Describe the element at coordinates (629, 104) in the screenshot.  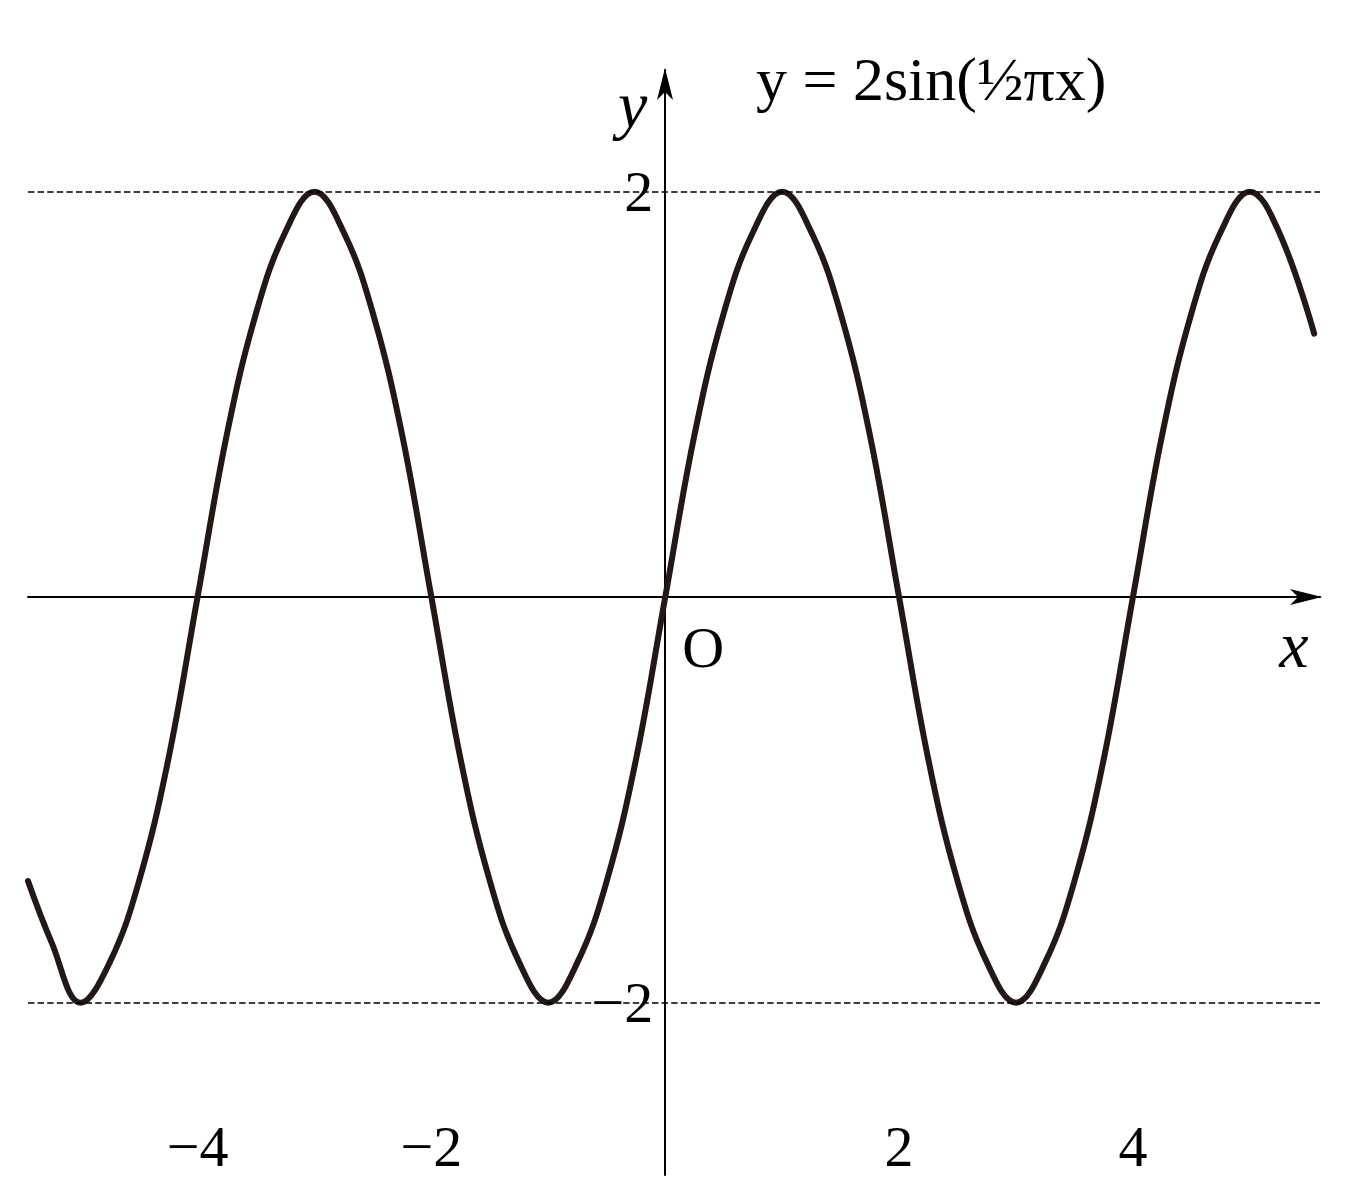
I see `y-axis-title: y` at that location.